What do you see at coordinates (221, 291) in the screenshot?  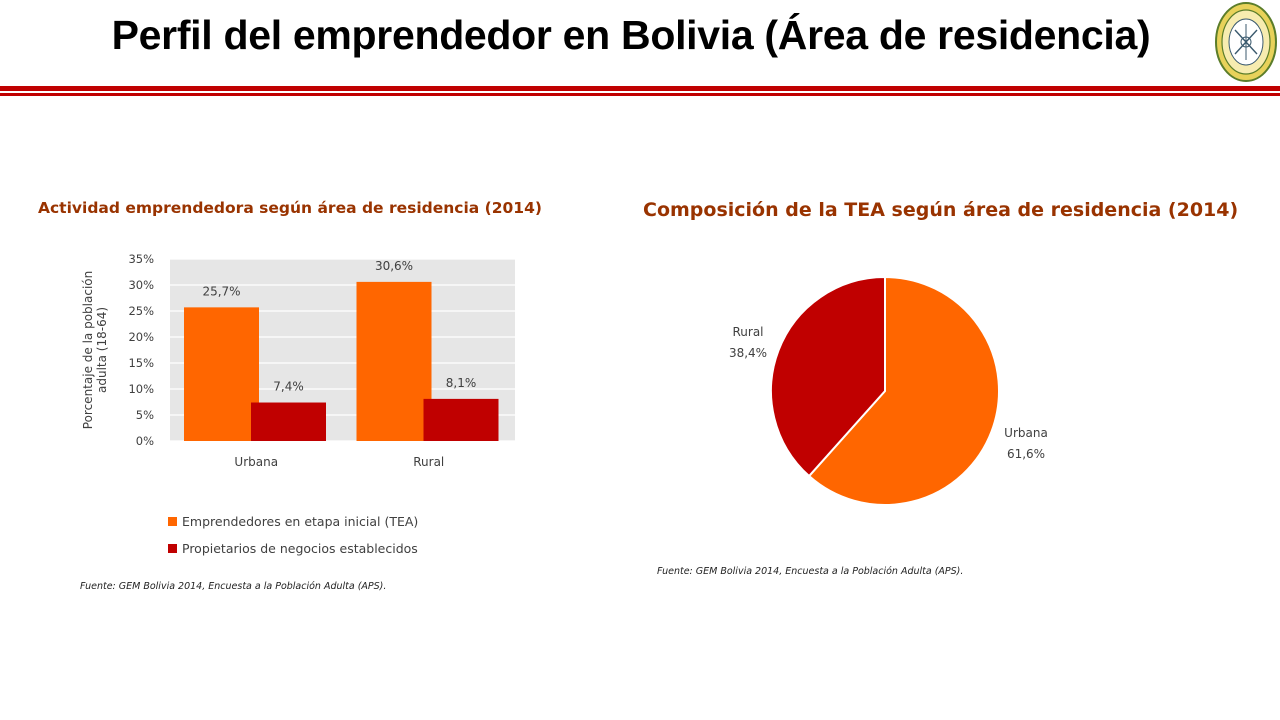 I see `data-label: 25,7%` at bounding box center [221, 291].